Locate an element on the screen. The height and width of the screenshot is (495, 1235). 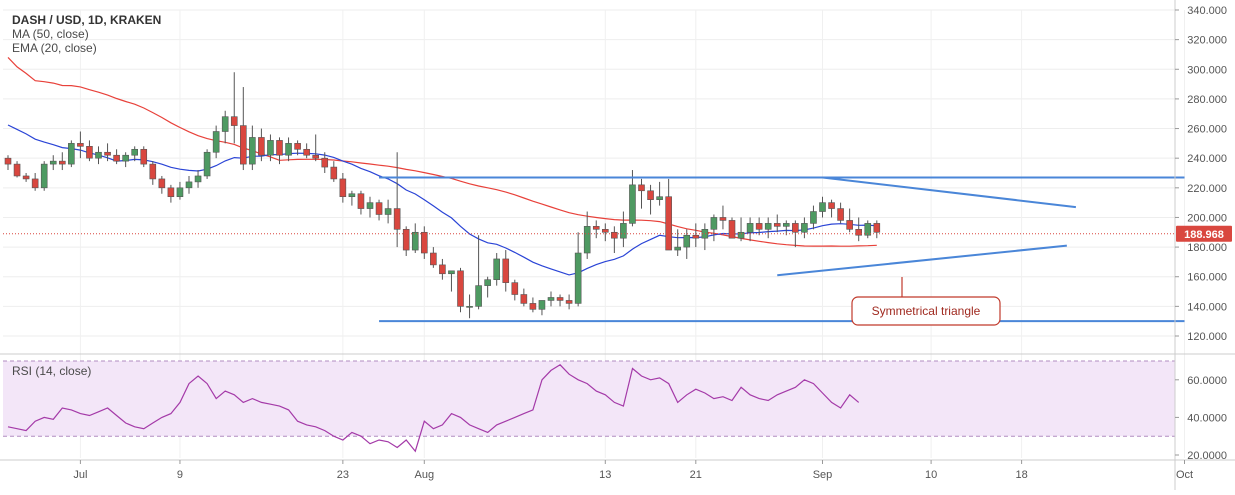
x-tick-label: 13 is located at coordinates (605, 475).